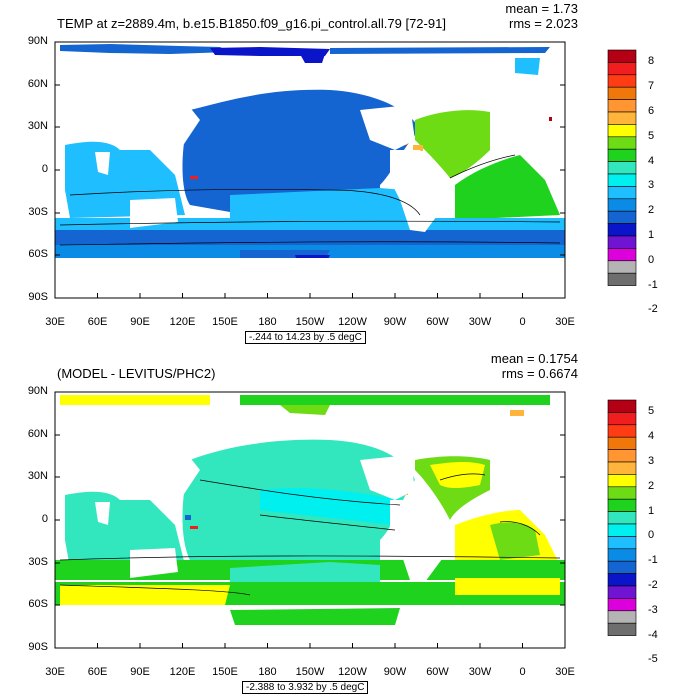  What do you see at coordinates (651, 135) in the screenshot?
I see `colorbar-label: 5` at bounding box center [651, 135].